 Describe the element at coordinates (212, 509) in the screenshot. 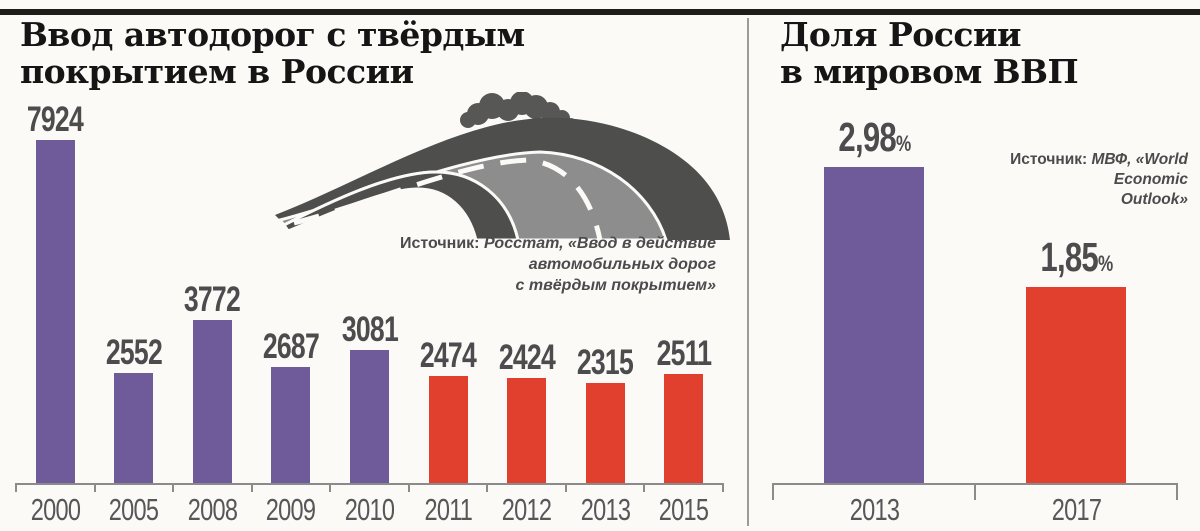

I see `year-label: 2008` at that location.